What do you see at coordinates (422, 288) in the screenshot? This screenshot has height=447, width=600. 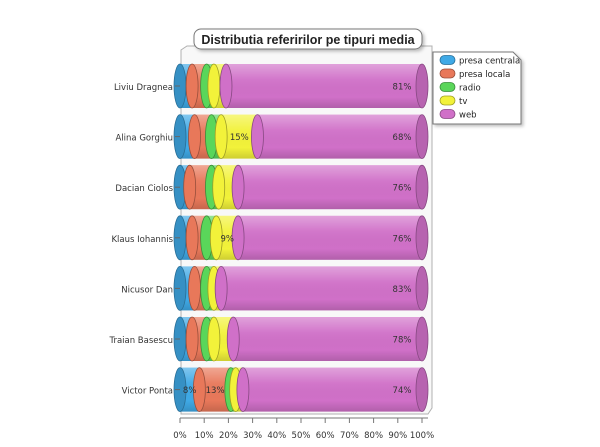 I see `bar-end-cap-nicusor-dan` at bounding box center [422, 288].